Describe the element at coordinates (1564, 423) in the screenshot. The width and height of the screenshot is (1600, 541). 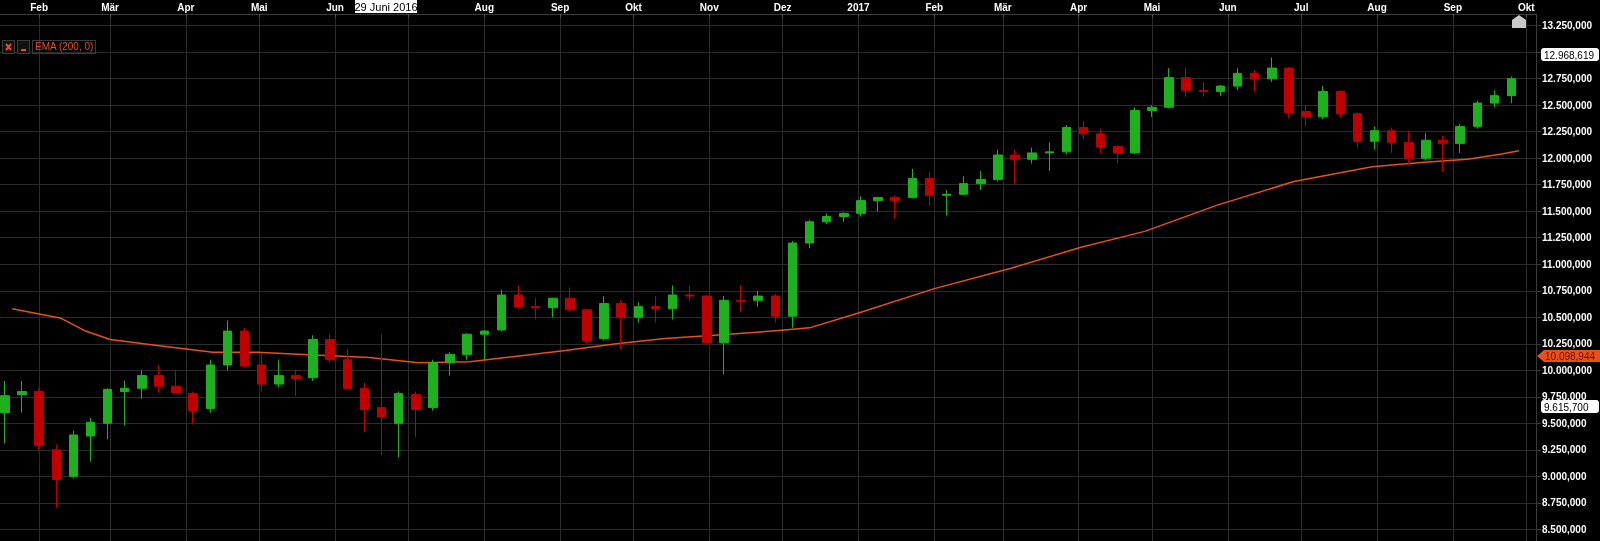
I see `y-tick-label: 9.500,000` at that location.